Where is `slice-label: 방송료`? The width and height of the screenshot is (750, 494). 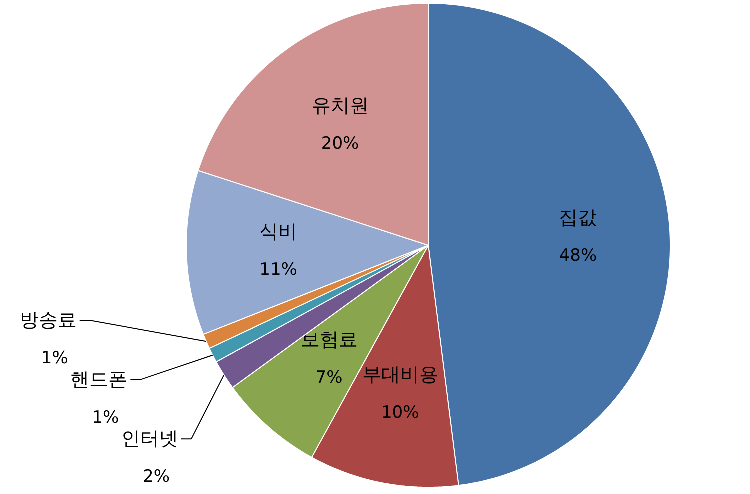 slice-label: 방송료 is located at coordinates (48, 321).